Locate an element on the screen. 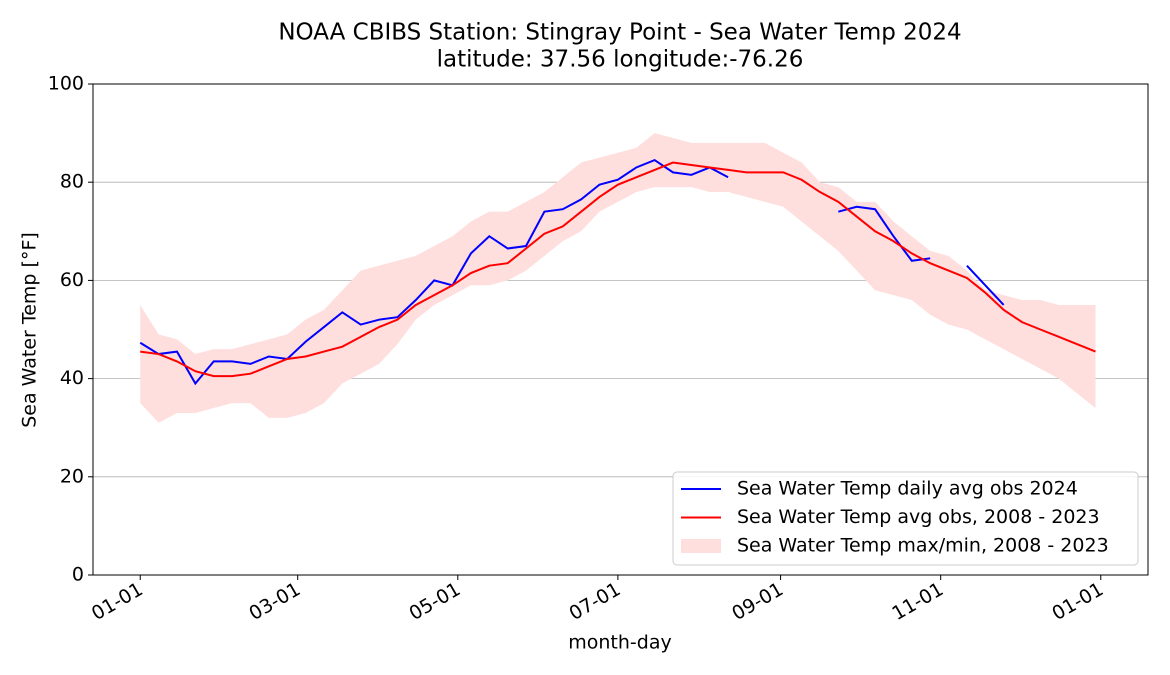 The height and width of the screenshot is (675, 1170). y-axis-label: Sea Water Temp [°F] is located at coordinates (30, 330).